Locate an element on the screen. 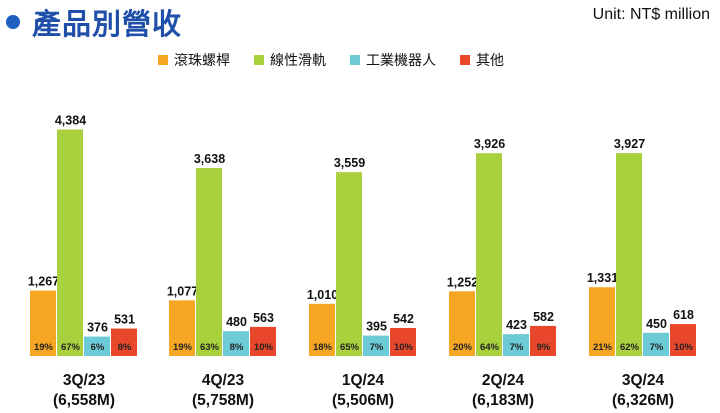 The height and width of the screenshot is (413, 720). data-label: 3,926 is located at coordinates (489, 144).